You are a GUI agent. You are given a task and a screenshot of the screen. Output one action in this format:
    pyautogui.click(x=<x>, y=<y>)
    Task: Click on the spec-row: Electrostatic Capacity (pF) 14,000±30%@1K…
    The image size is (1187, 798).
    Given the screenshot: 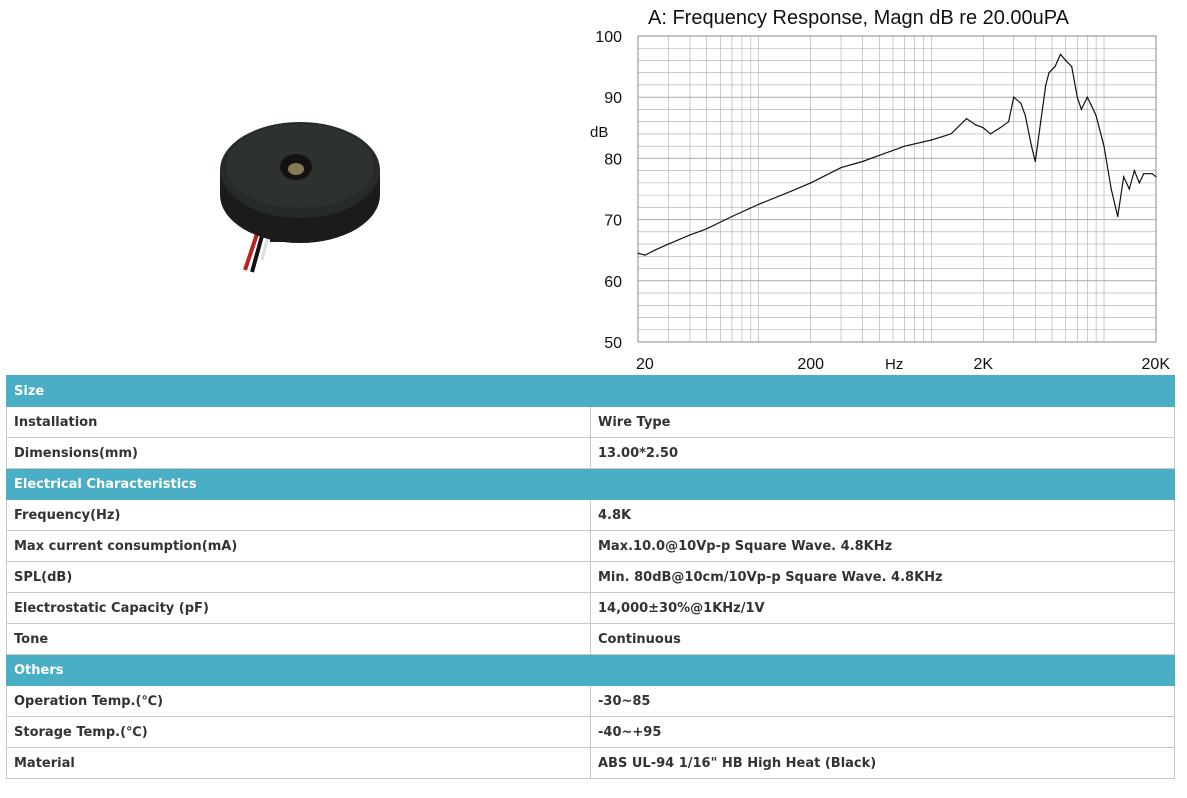 What is the action you would take?
    pyautogui.click(x=590, y=608)
    